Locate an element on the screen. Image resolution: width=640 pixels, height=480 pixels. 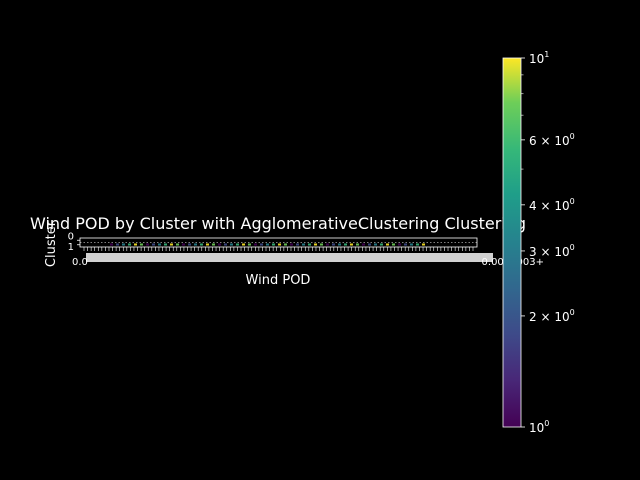
colorbar-ticks: 100 2 × 100 3 × 100 4 × 100 6 × 100 10¹ is located at coordinates (548, 242).